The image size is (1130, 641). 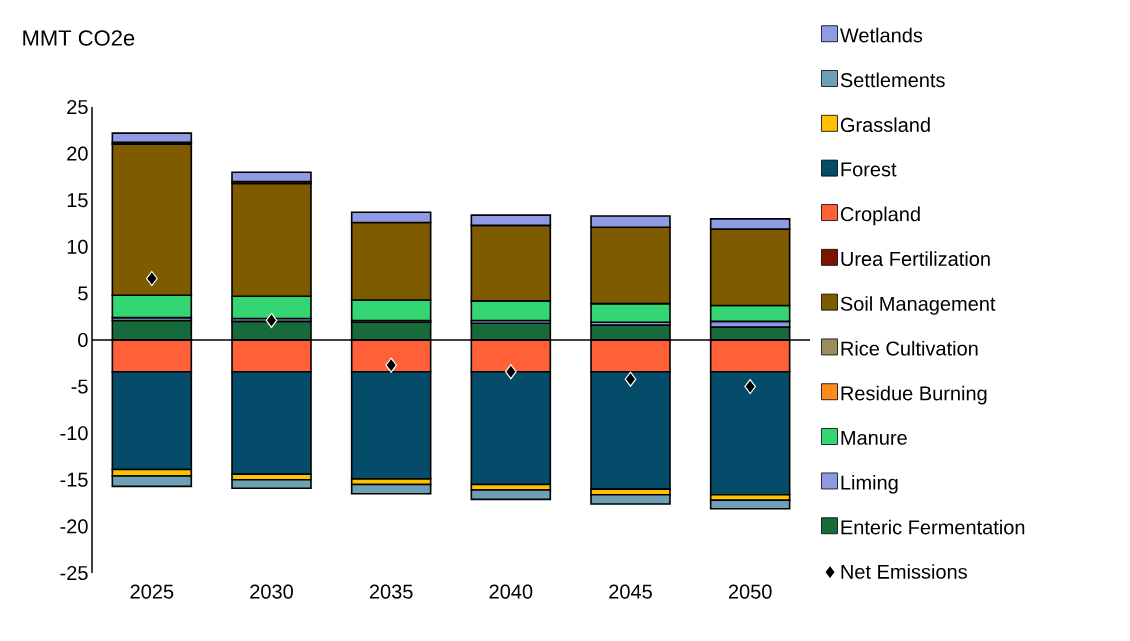 I want to click on legend-label: Residue Burning, so click(x=914, y=395).